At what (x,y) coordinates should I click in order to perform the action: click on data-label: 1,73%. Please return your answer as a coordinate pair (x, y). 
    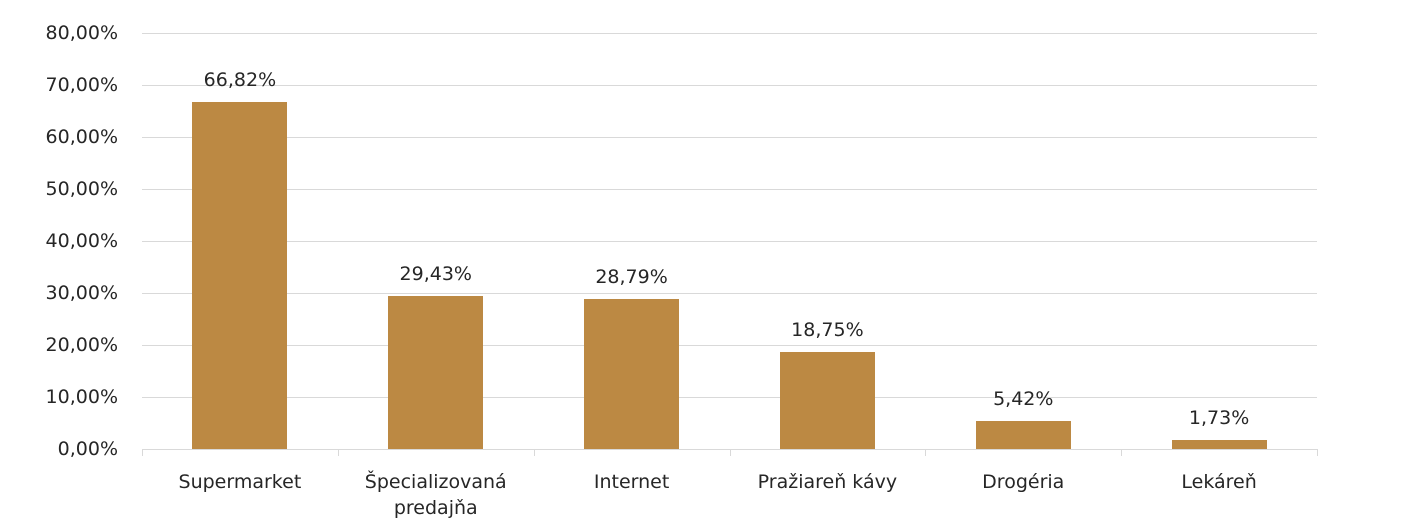
    Looking at the image, I should click on (1219, 418).